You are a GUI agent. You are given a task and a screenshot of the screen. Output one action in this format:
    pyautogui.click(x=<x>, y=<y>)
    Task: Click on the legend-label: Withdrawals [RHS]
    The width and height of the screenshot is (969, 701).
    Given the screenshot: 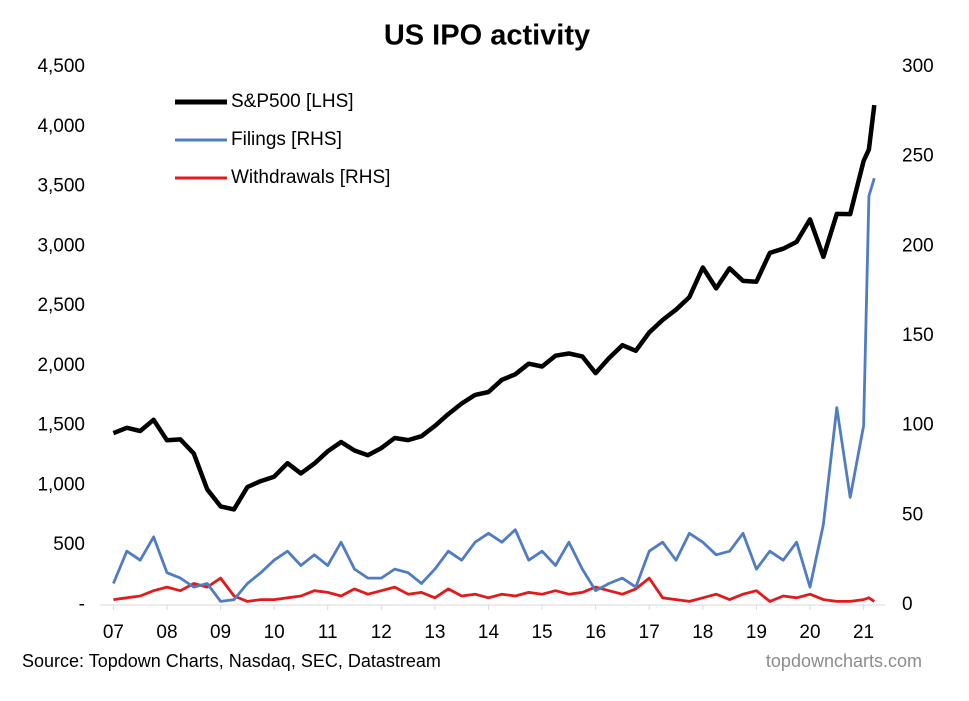 What is the action you would take?
    pyautogui.click(x=310, y=177)
    